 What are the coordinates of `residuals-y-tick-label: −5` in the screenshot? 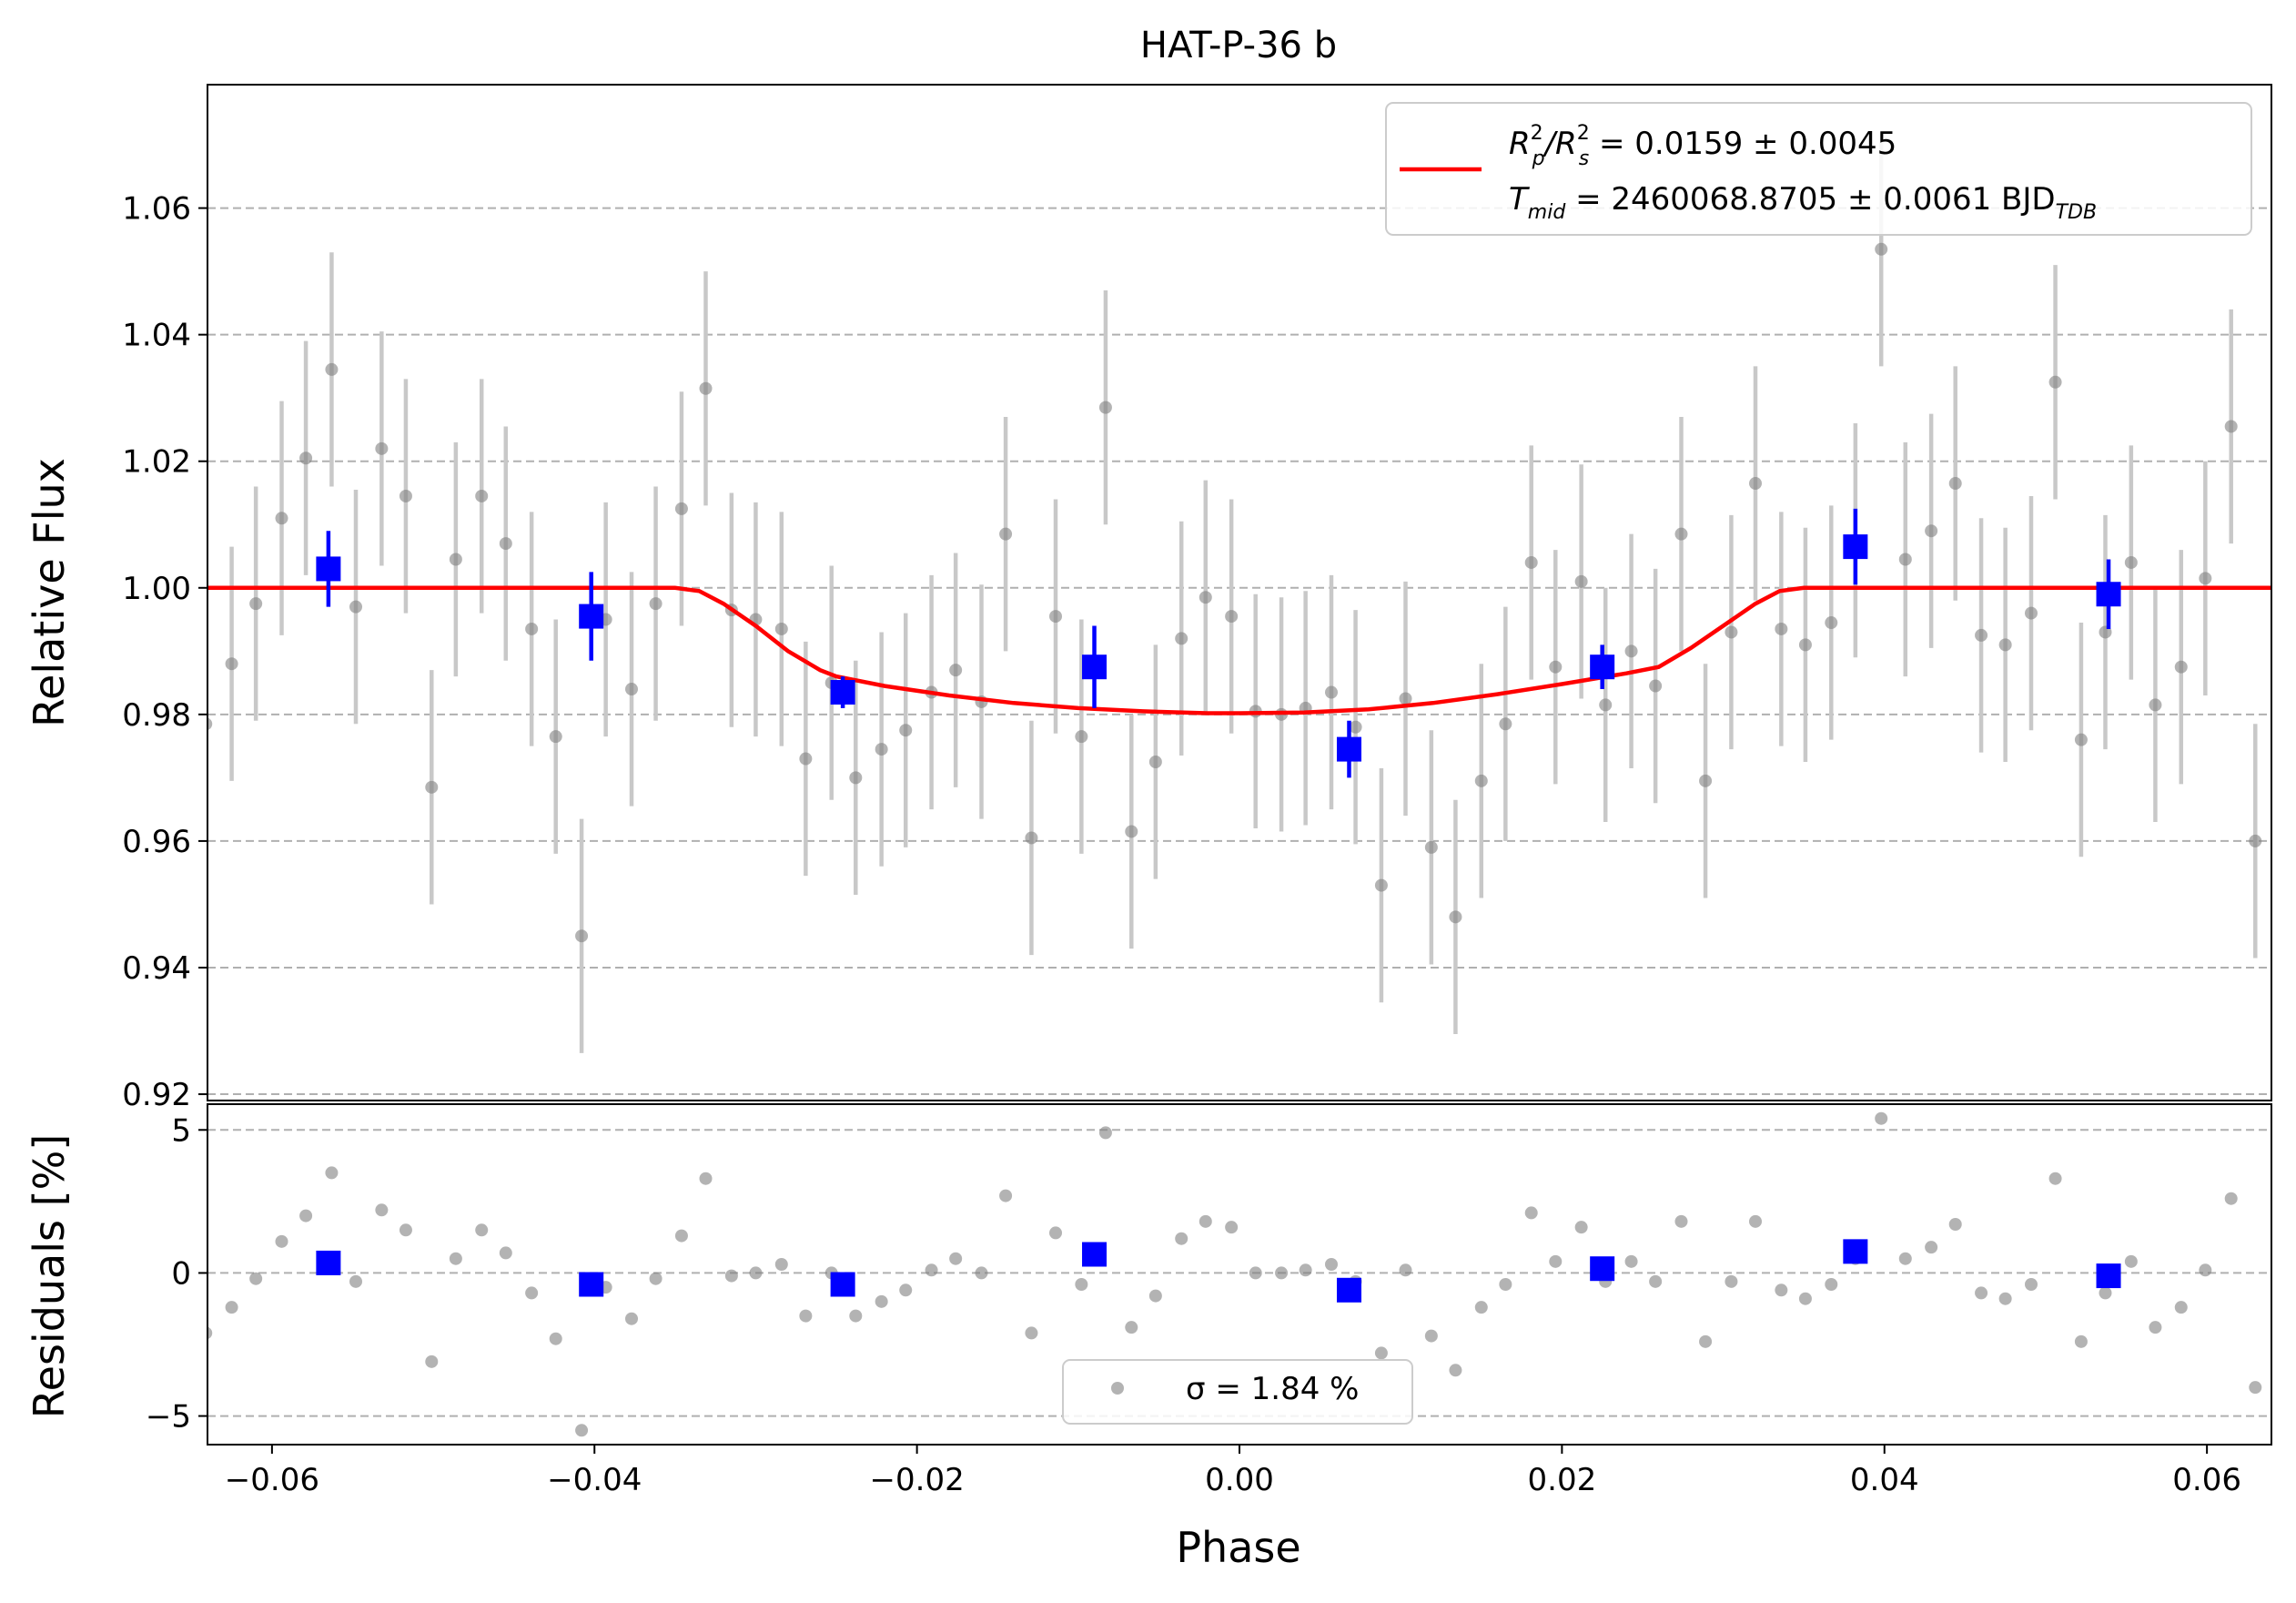 It's located at (169, 1417).